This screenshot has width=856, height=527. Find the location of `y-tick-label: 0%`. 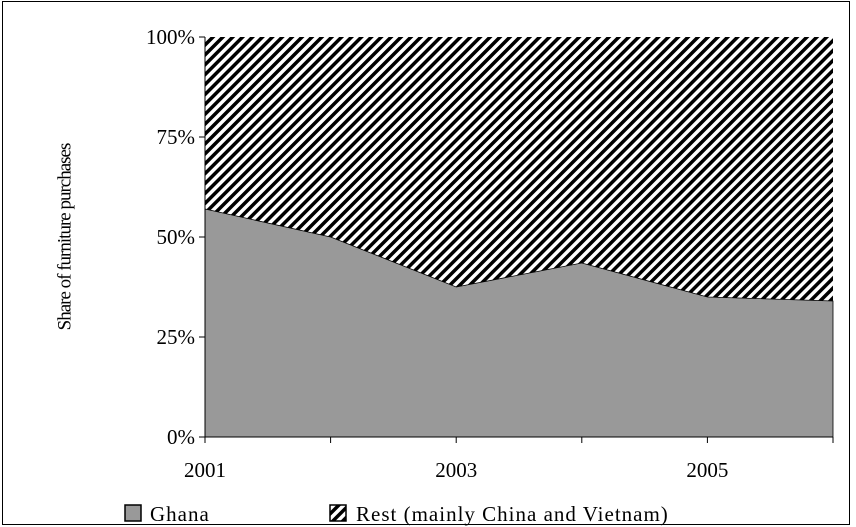

y-tick-label: 0% is located at coordinates (181, 437).